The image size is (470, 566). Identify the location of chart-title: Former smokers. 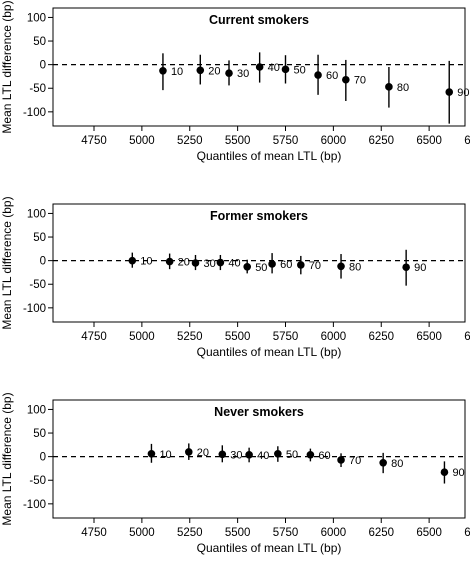
(259, 216).